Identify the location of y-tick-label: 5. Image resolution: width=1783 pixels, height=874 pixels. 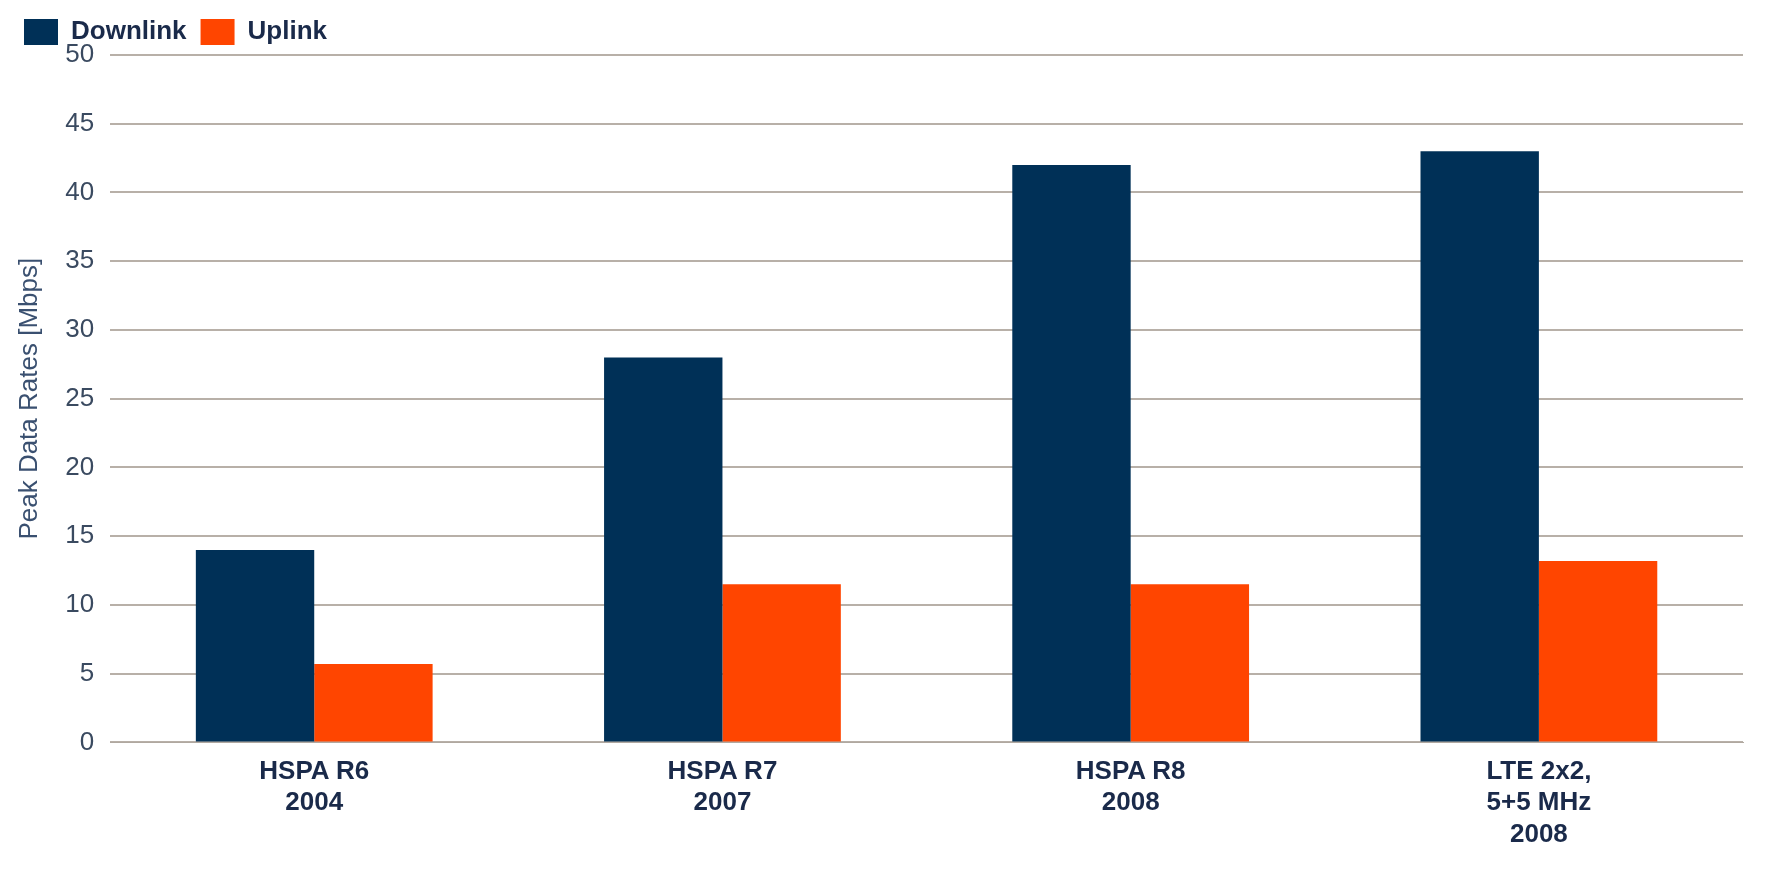
(87, 671).